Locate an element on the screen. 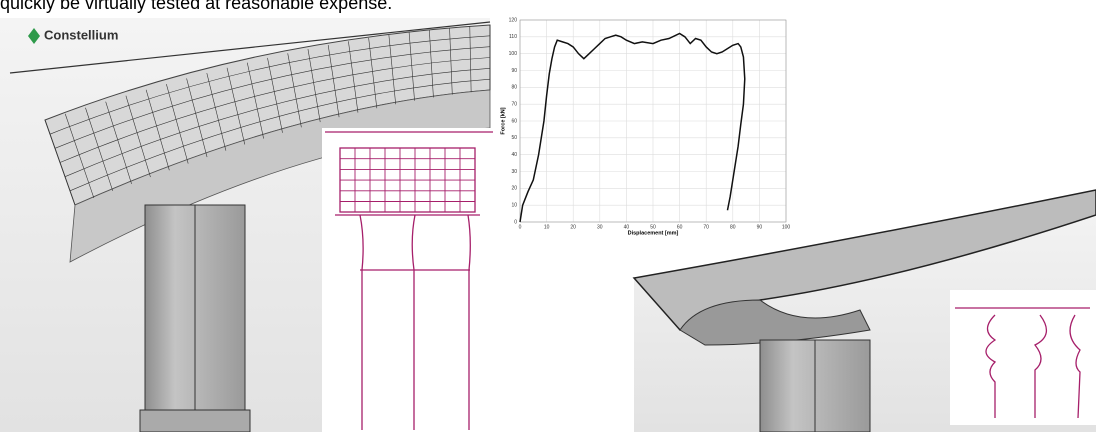 This screenshot has height=432, width=1096. logo-text: Constellium is located at coordinates (81, 34).